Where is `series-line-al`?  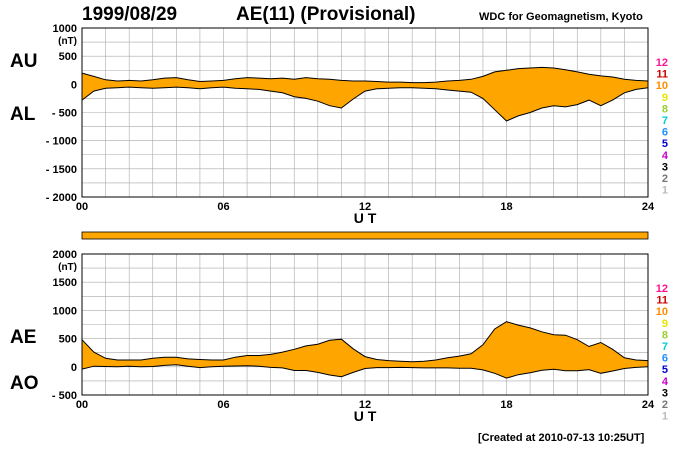
series-line-al is located at coordinates (365, 104).